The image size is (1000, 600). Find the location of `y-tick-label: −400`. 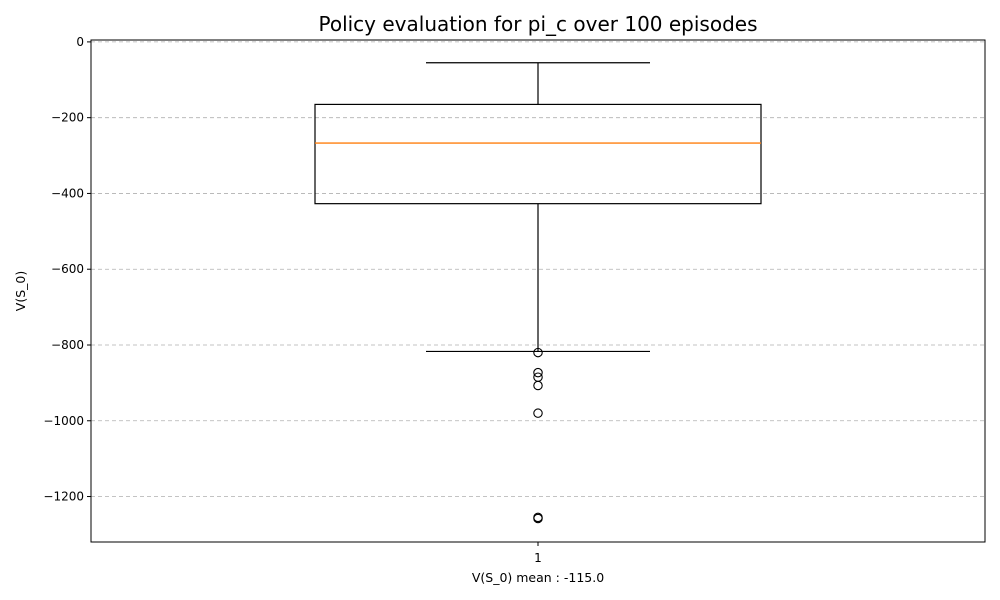

y-tick-label: −400 is located at coordinates (67, 193).